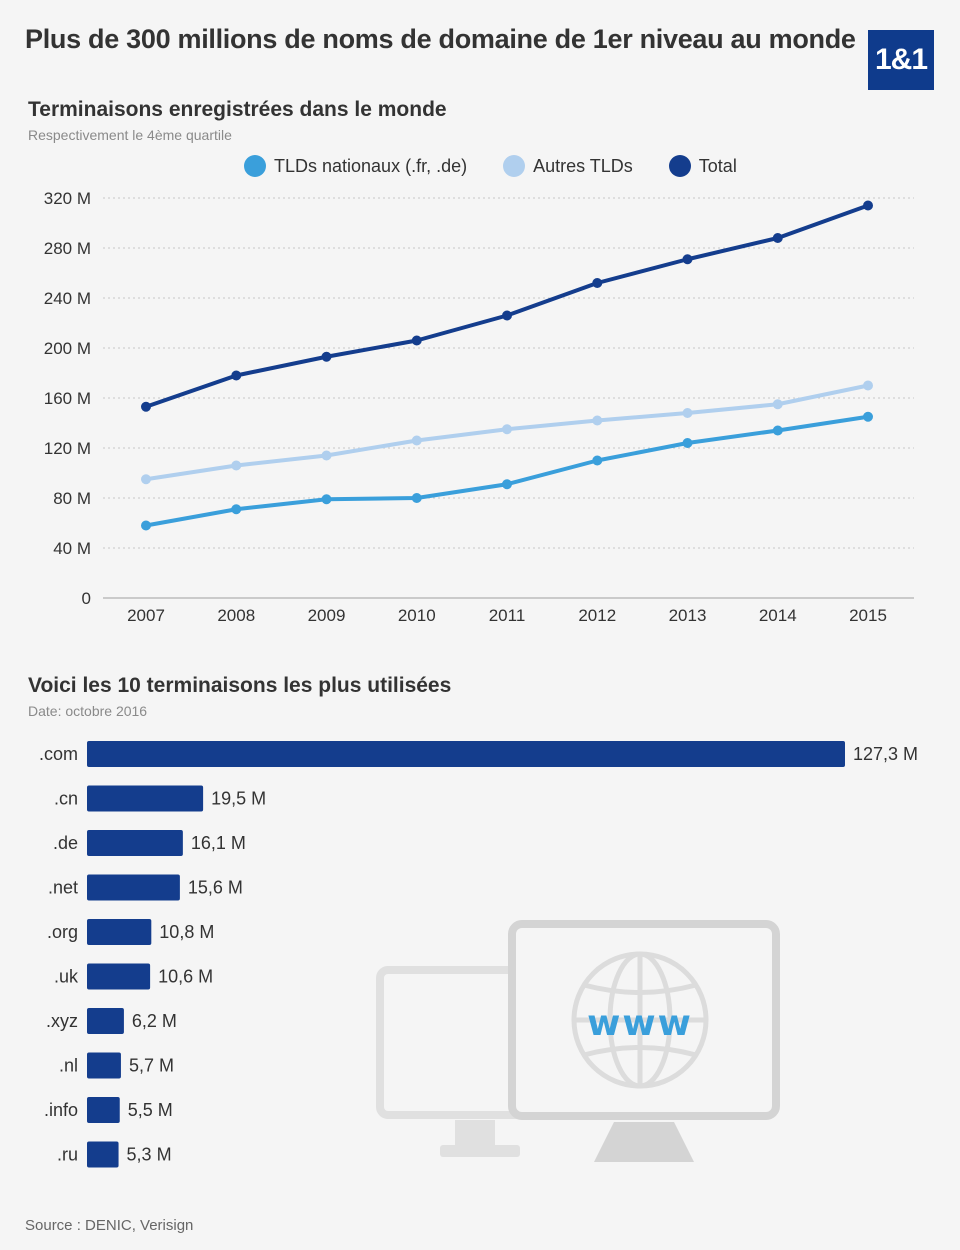  I want to click on x-tick-label: 2011, so click(507, 615).